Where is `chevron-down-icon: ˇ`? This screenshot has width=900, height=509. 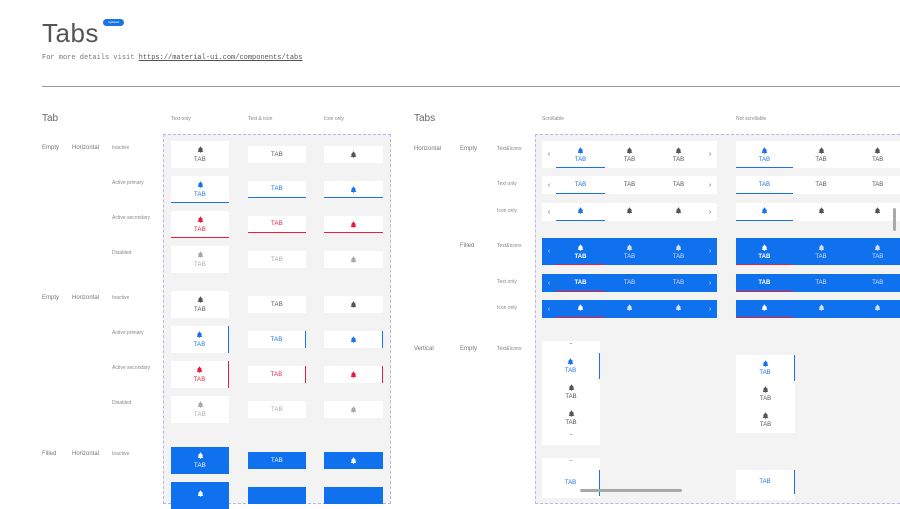 chevron-down-icon: ˇ is located at coordinates (571, 438).